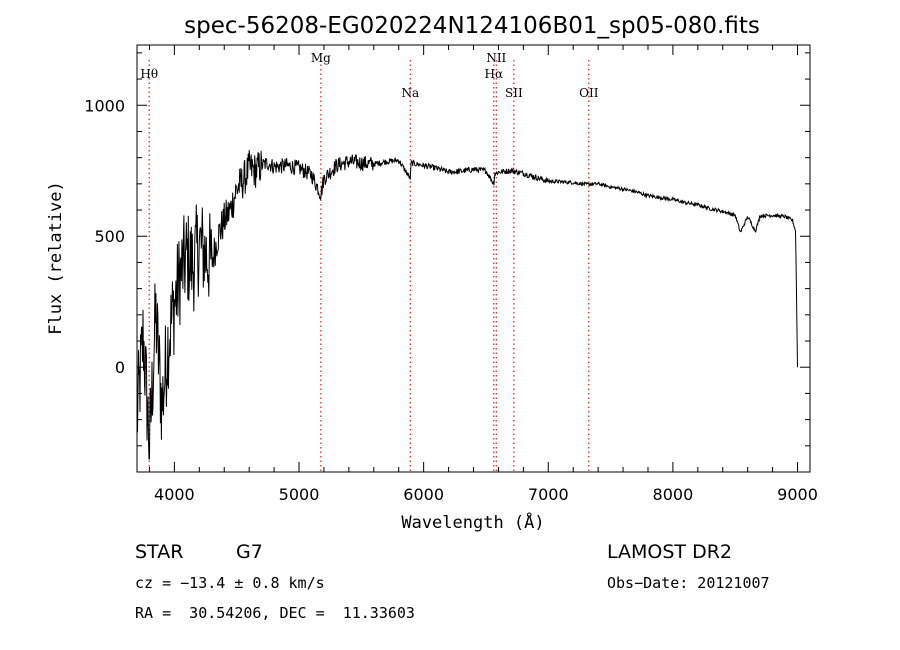 Image resolution: width=900 pixels, height=650 pixels. What do you see at coordinates (120, 367) in the screenshot?
I see `y-tick-label: 0` at bounding box center [120, 367].